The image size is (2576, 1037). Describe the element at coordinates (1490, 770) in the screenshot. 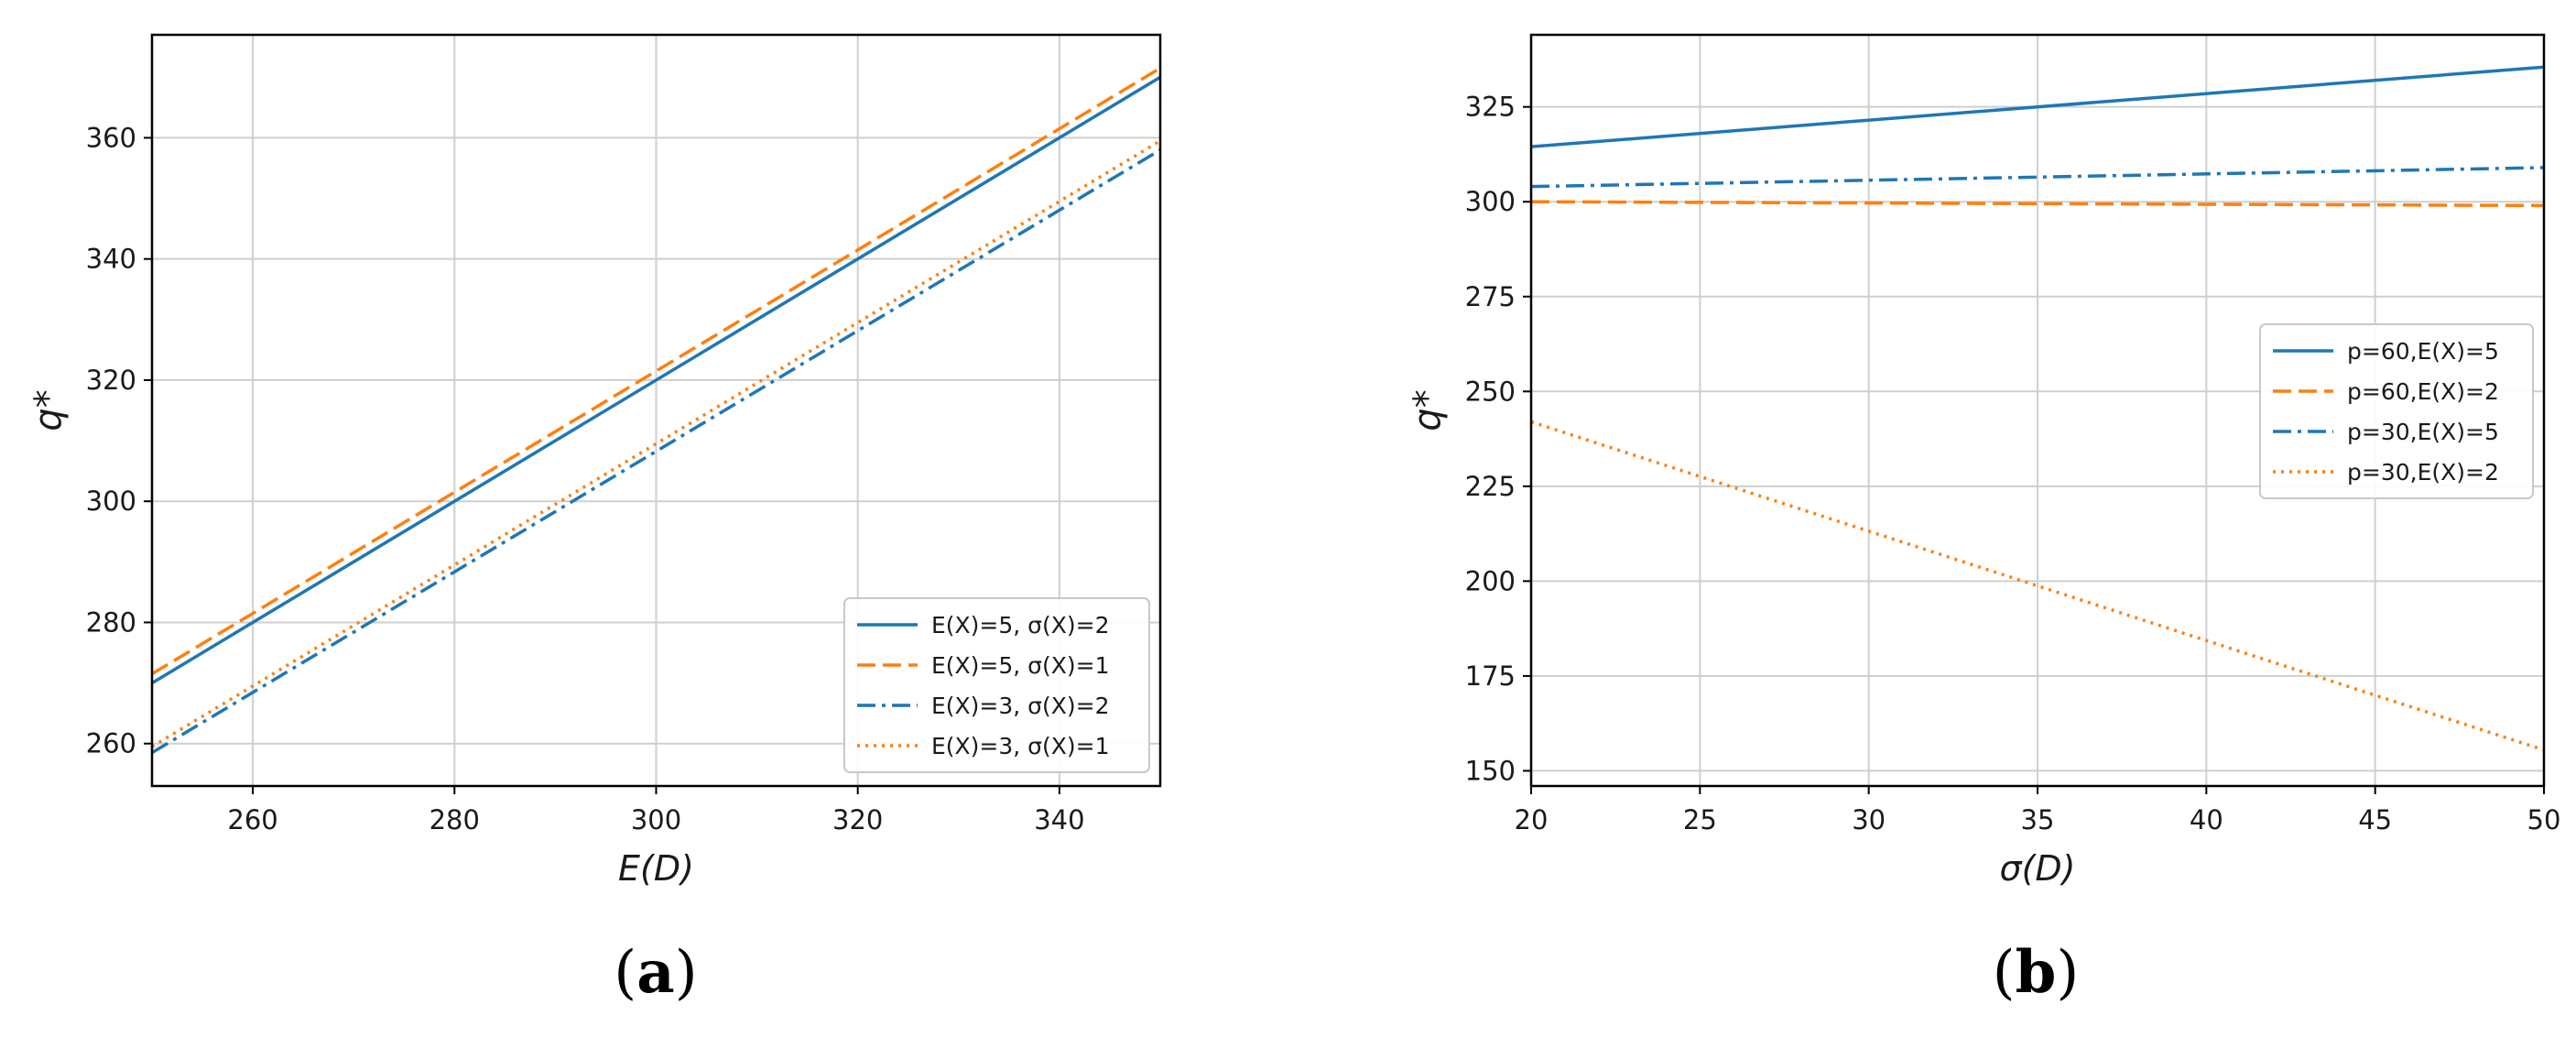

I see `y-tick-label: 150` at that location.